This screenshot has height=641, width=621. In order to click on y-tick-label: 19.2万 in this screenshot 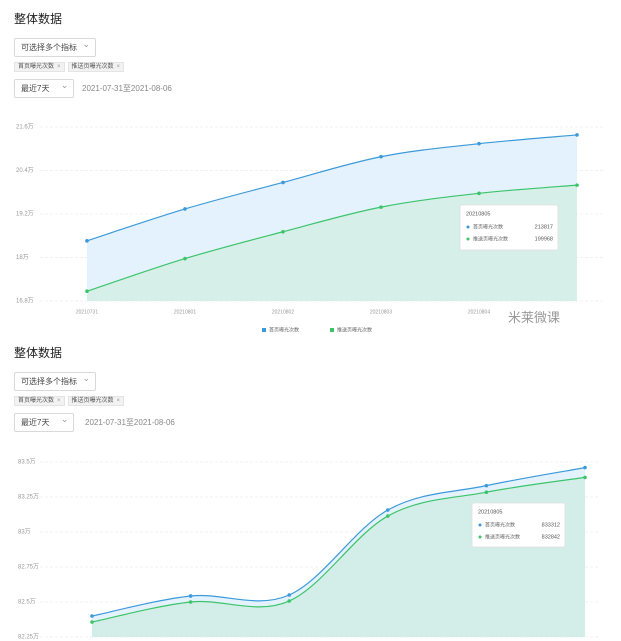, I will do `click(25, 214)`.